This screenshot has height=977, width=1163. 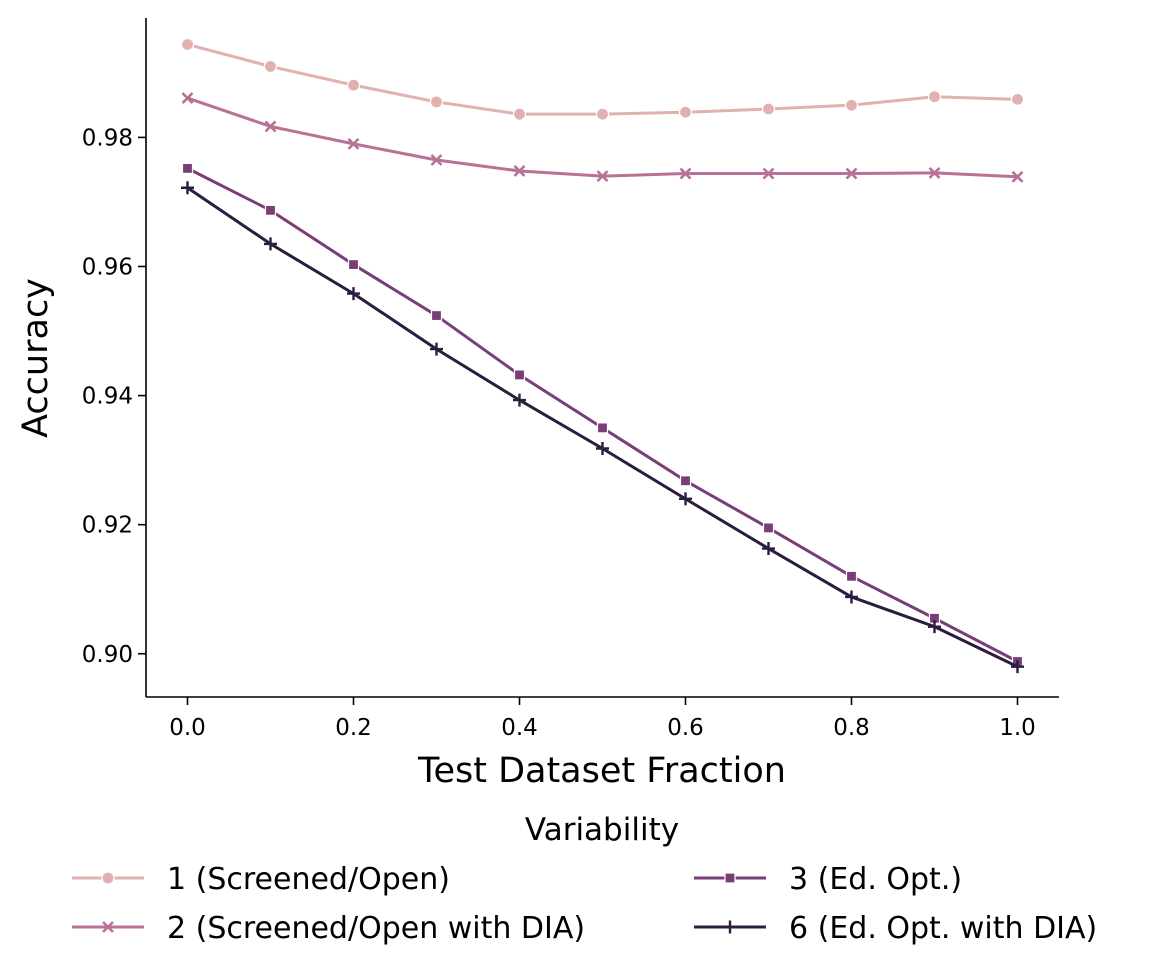 I want to click on y-ticks: 0.90 0.92 0.94 0.96 0.98, so click(x=114, y=396).